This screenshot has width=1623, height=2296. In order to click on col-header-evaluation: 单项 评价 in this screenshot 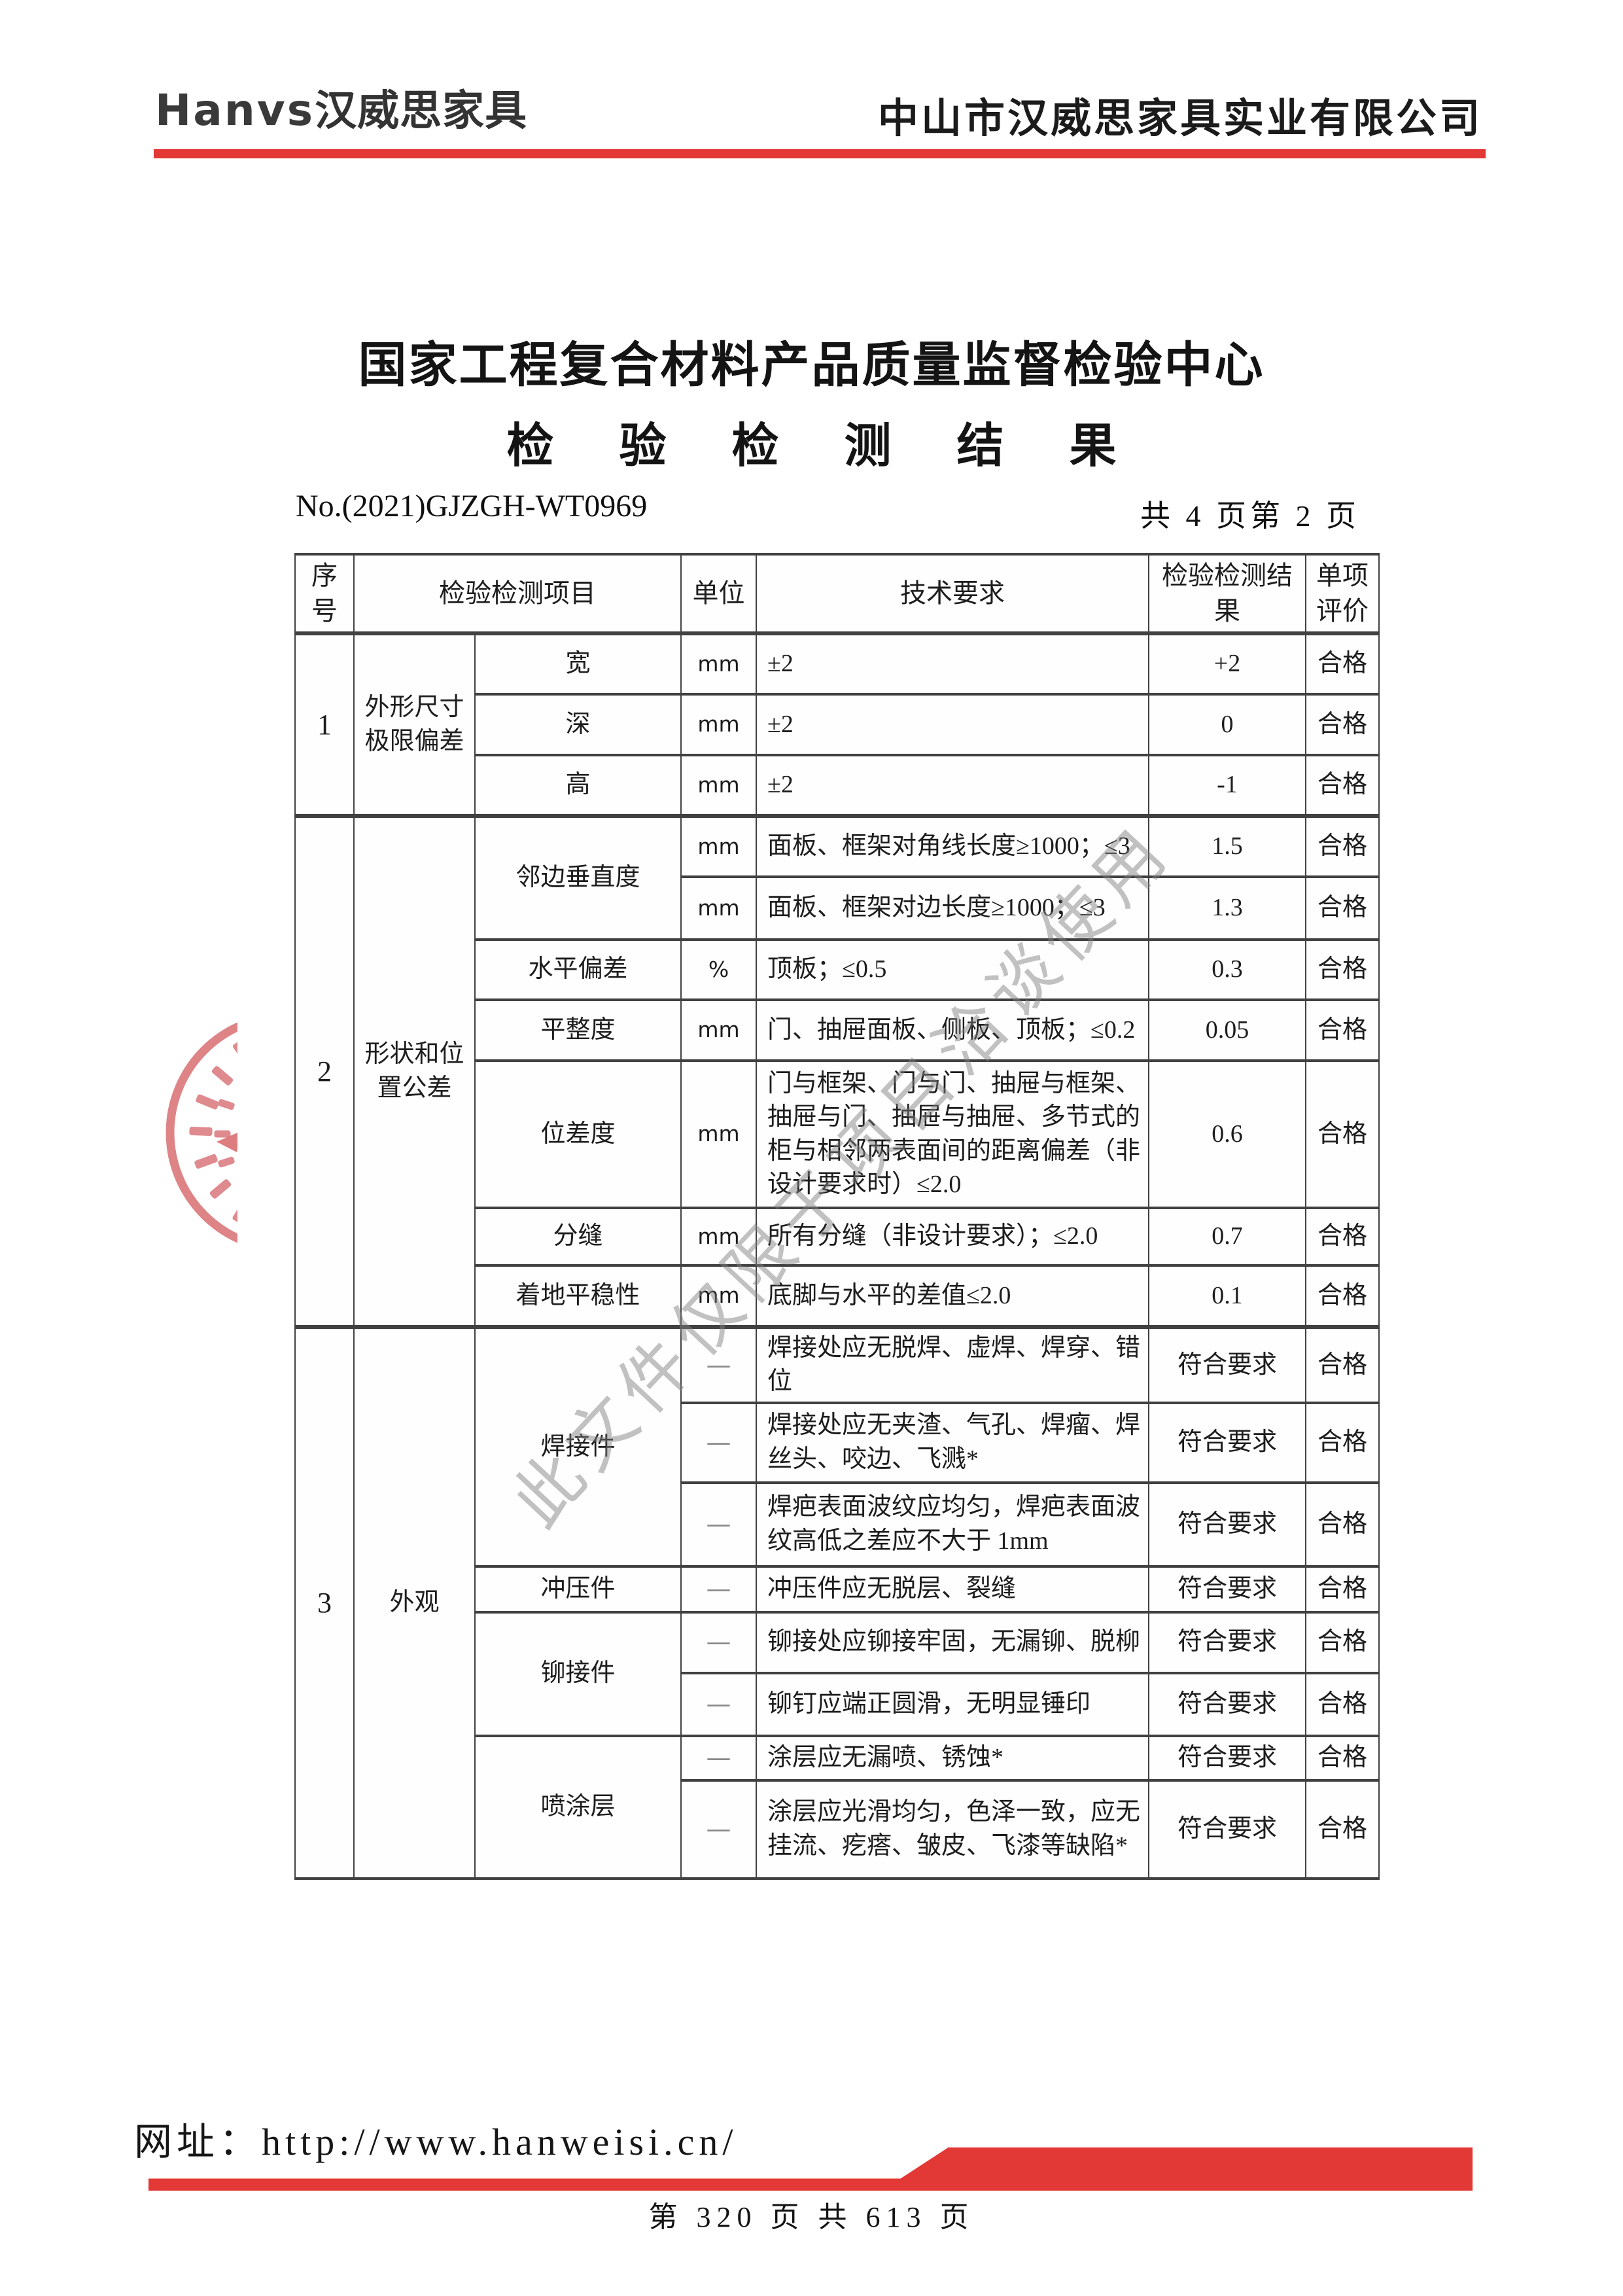, I will do `click(1342, 594)`.